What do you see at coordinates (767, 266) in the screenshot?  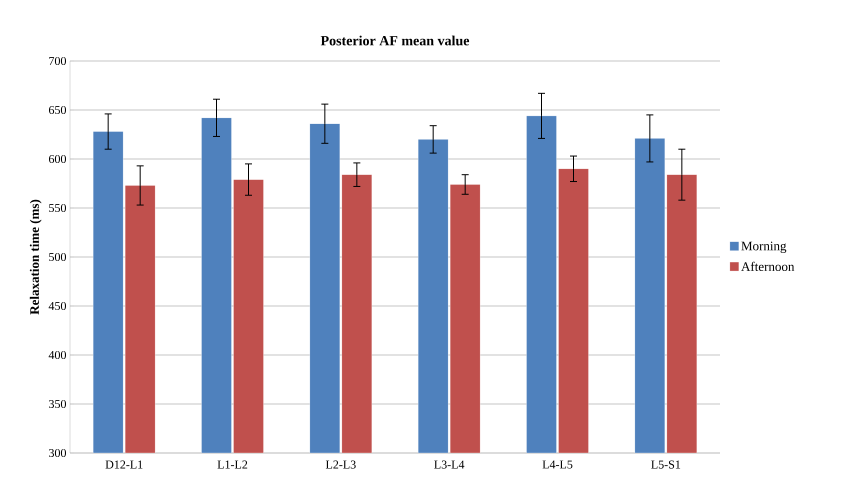 I see `legend-label: Afternoon` at bounding box center [767, 266].